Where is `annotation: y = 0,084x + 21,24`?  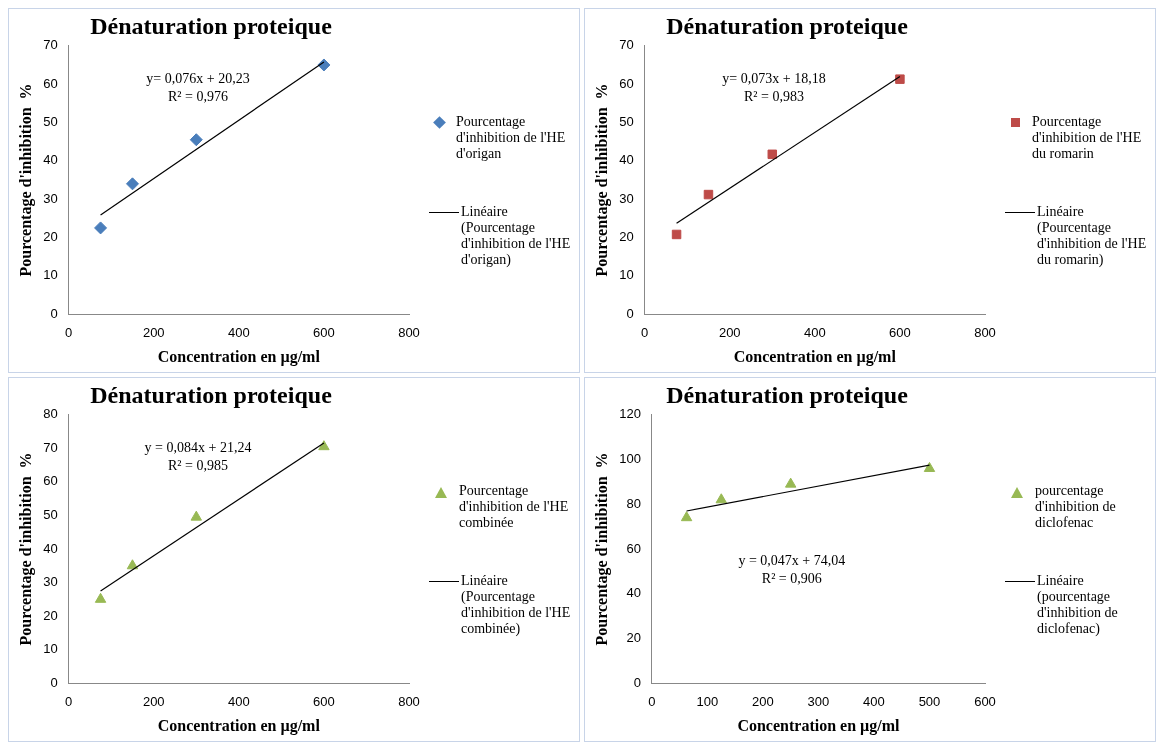 annotation: y = 0,084x + 21,24 is located at coordinates (198, 447).